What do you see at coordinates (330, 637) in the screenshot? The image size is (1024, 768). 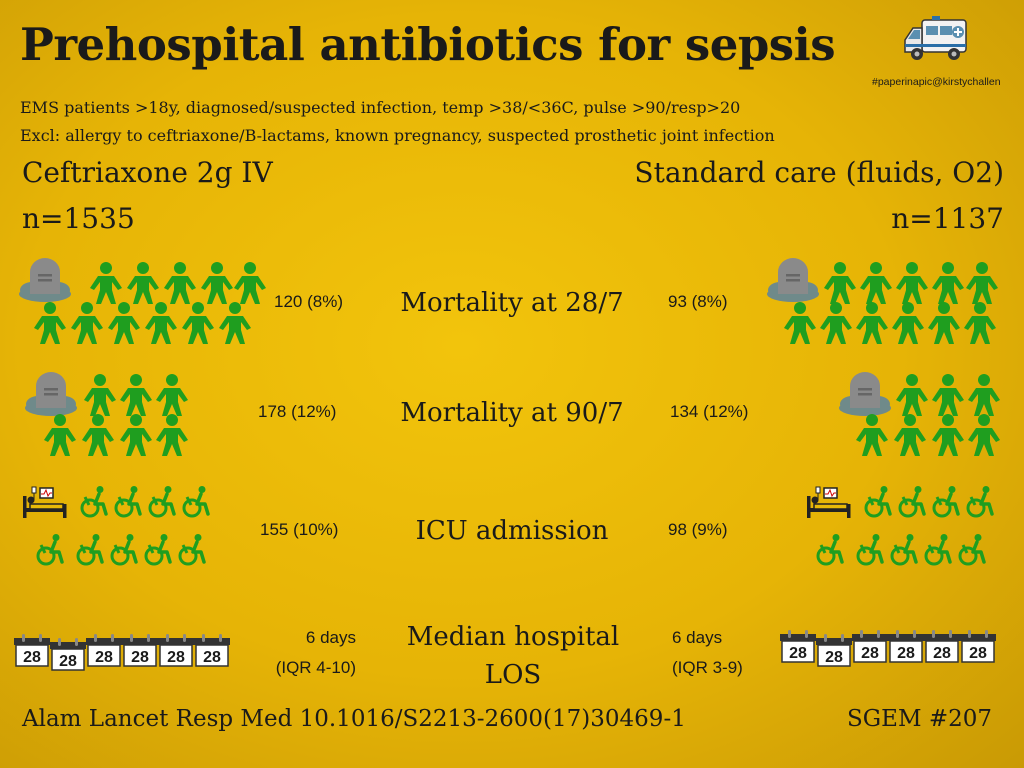 I see `los-left-days: 6 days` at bounding box center [330, 637].